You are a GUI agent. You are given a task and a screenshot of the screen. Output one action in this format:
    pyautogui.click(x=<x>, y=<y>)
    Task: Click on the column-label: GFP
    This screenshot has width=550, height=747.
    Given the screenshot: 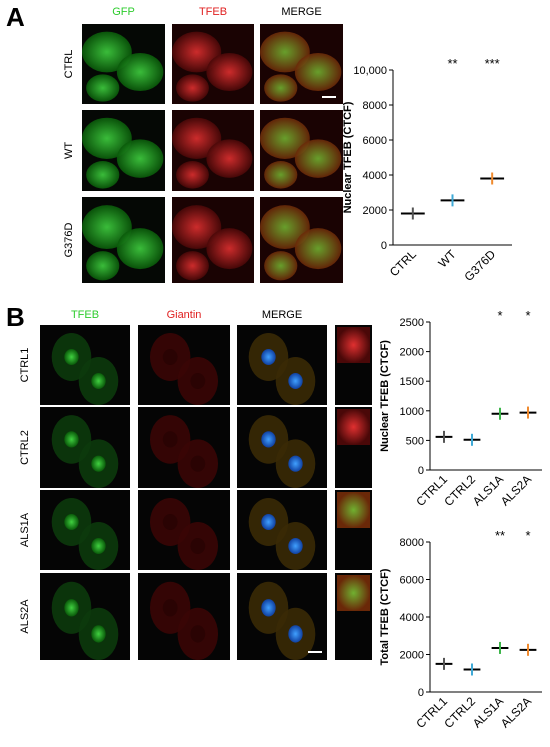 What is the action you would take?
    pyautogui.click(x=123, y=12)
    